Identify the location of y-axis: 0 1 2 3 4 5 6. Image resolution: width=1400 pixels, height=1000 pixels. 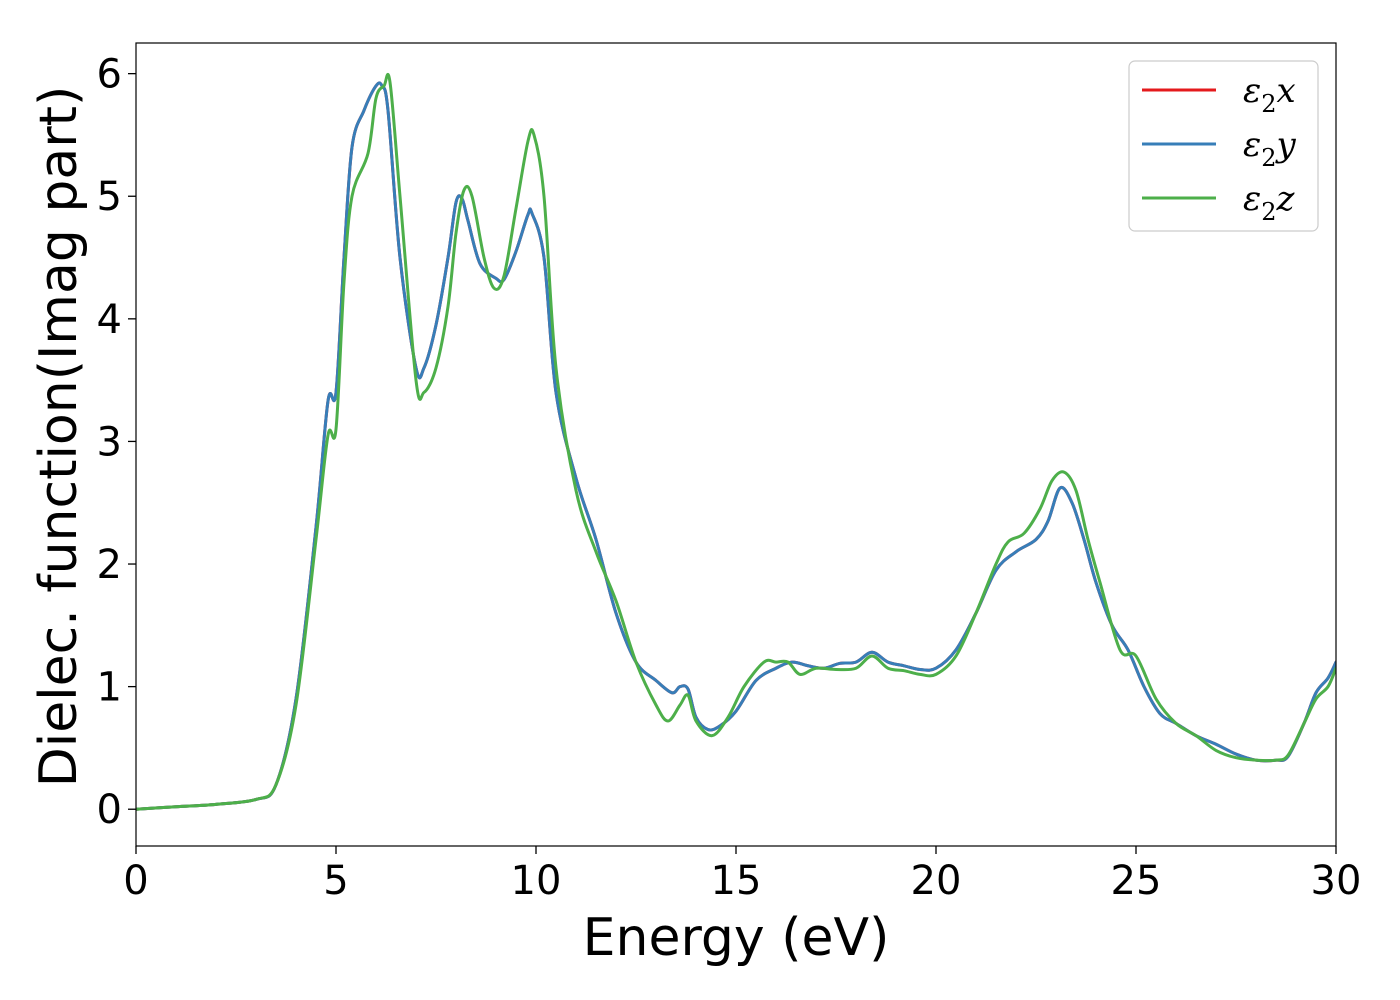
(116, 442).